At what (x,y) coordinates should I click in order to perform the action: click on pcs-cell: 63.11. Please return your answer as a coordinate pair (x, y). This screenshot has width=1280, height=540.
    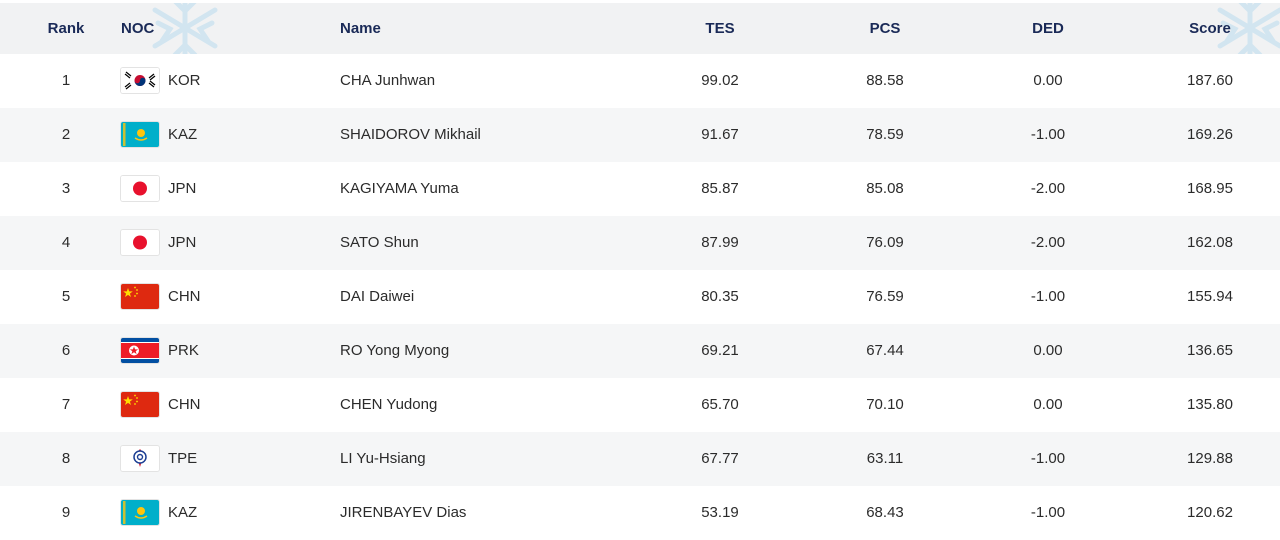
    Looking at the image, I should click on (885, 458).